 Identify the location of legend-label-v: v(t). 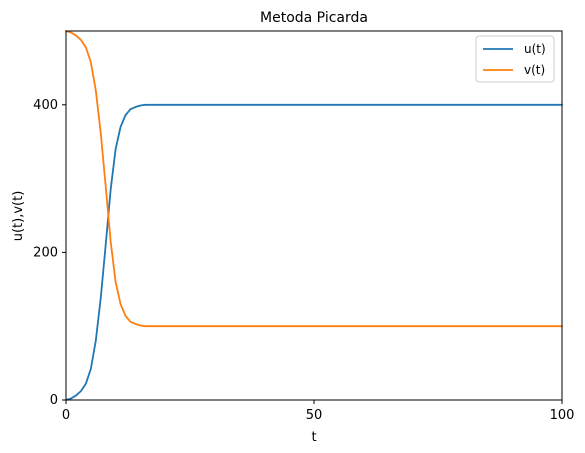
(534, 70).